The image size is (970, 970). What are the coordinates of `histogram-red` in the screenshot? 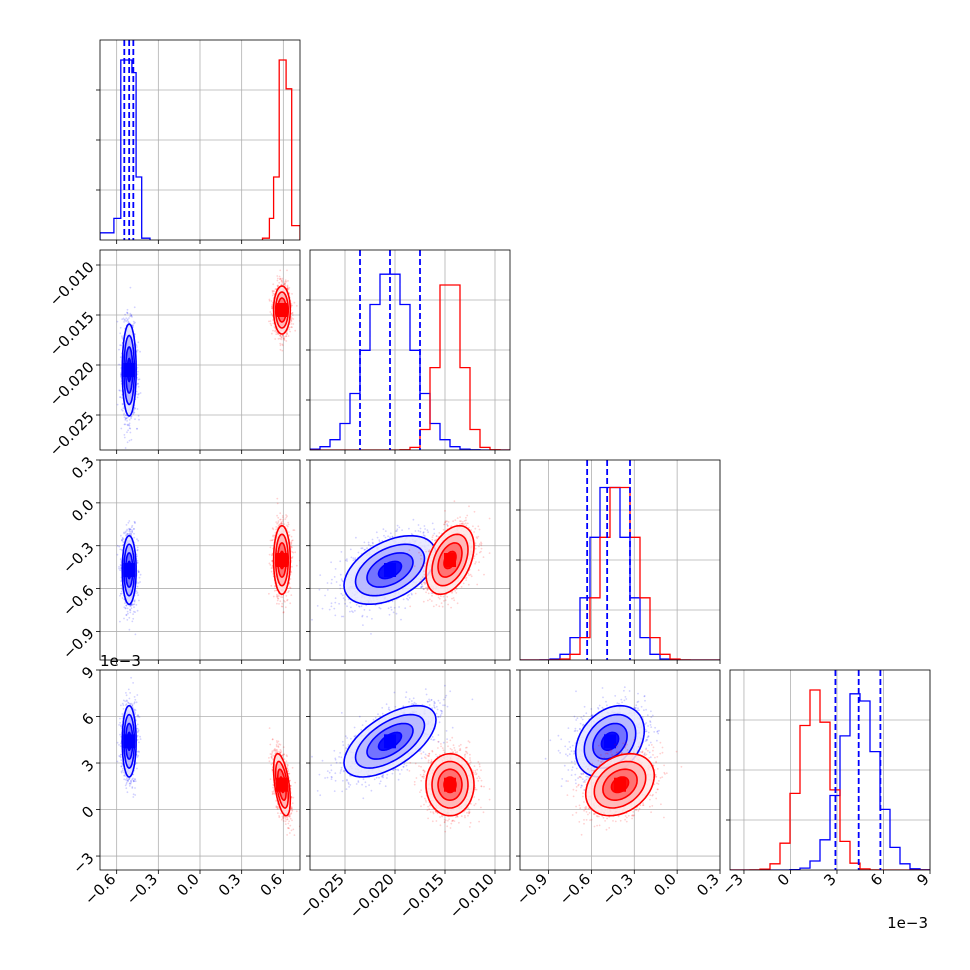 It's located at (830, 779).